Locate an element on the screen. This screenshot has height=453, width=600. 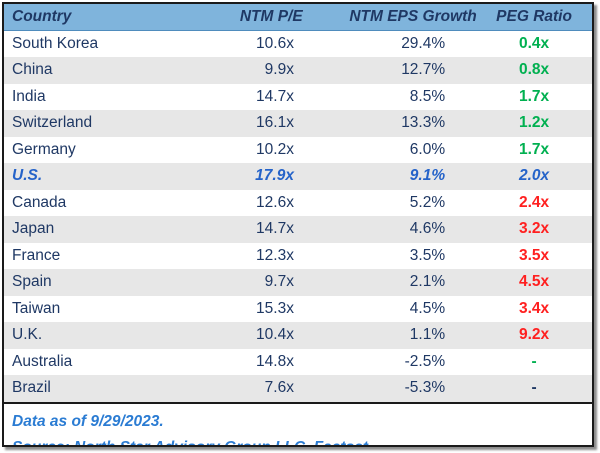
table-row: Canada 12.6x 5.2% 2.4x is located at coordinates (298, 202).